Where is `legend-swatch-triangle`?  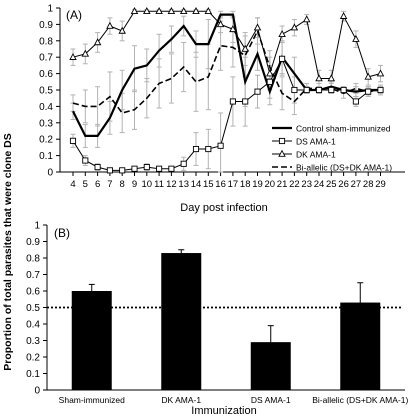 legend-swatch-triangle is located at coordinates (282, 153).